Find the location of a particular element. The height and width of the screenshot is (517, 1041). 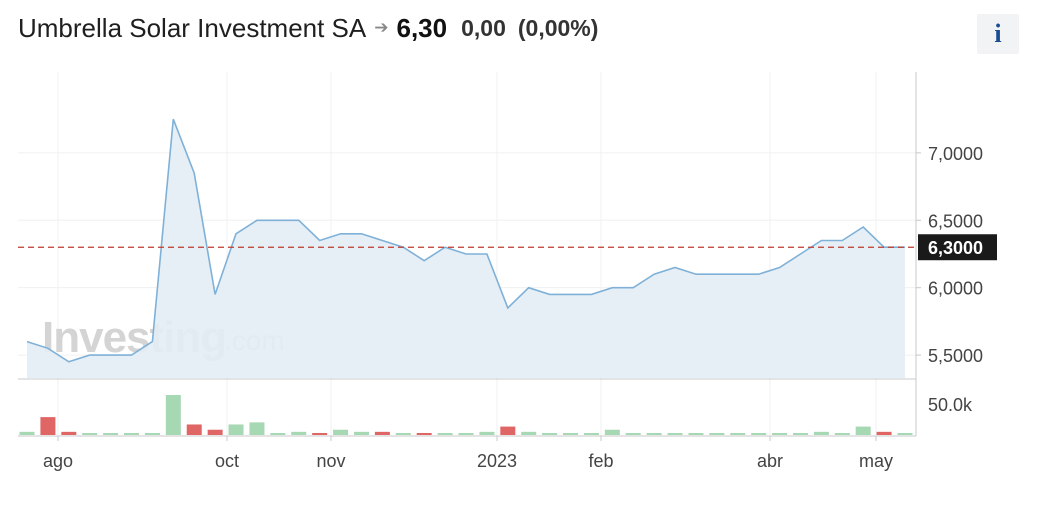

current-price-label: 6,3000 is located at coordinates (955, 248).